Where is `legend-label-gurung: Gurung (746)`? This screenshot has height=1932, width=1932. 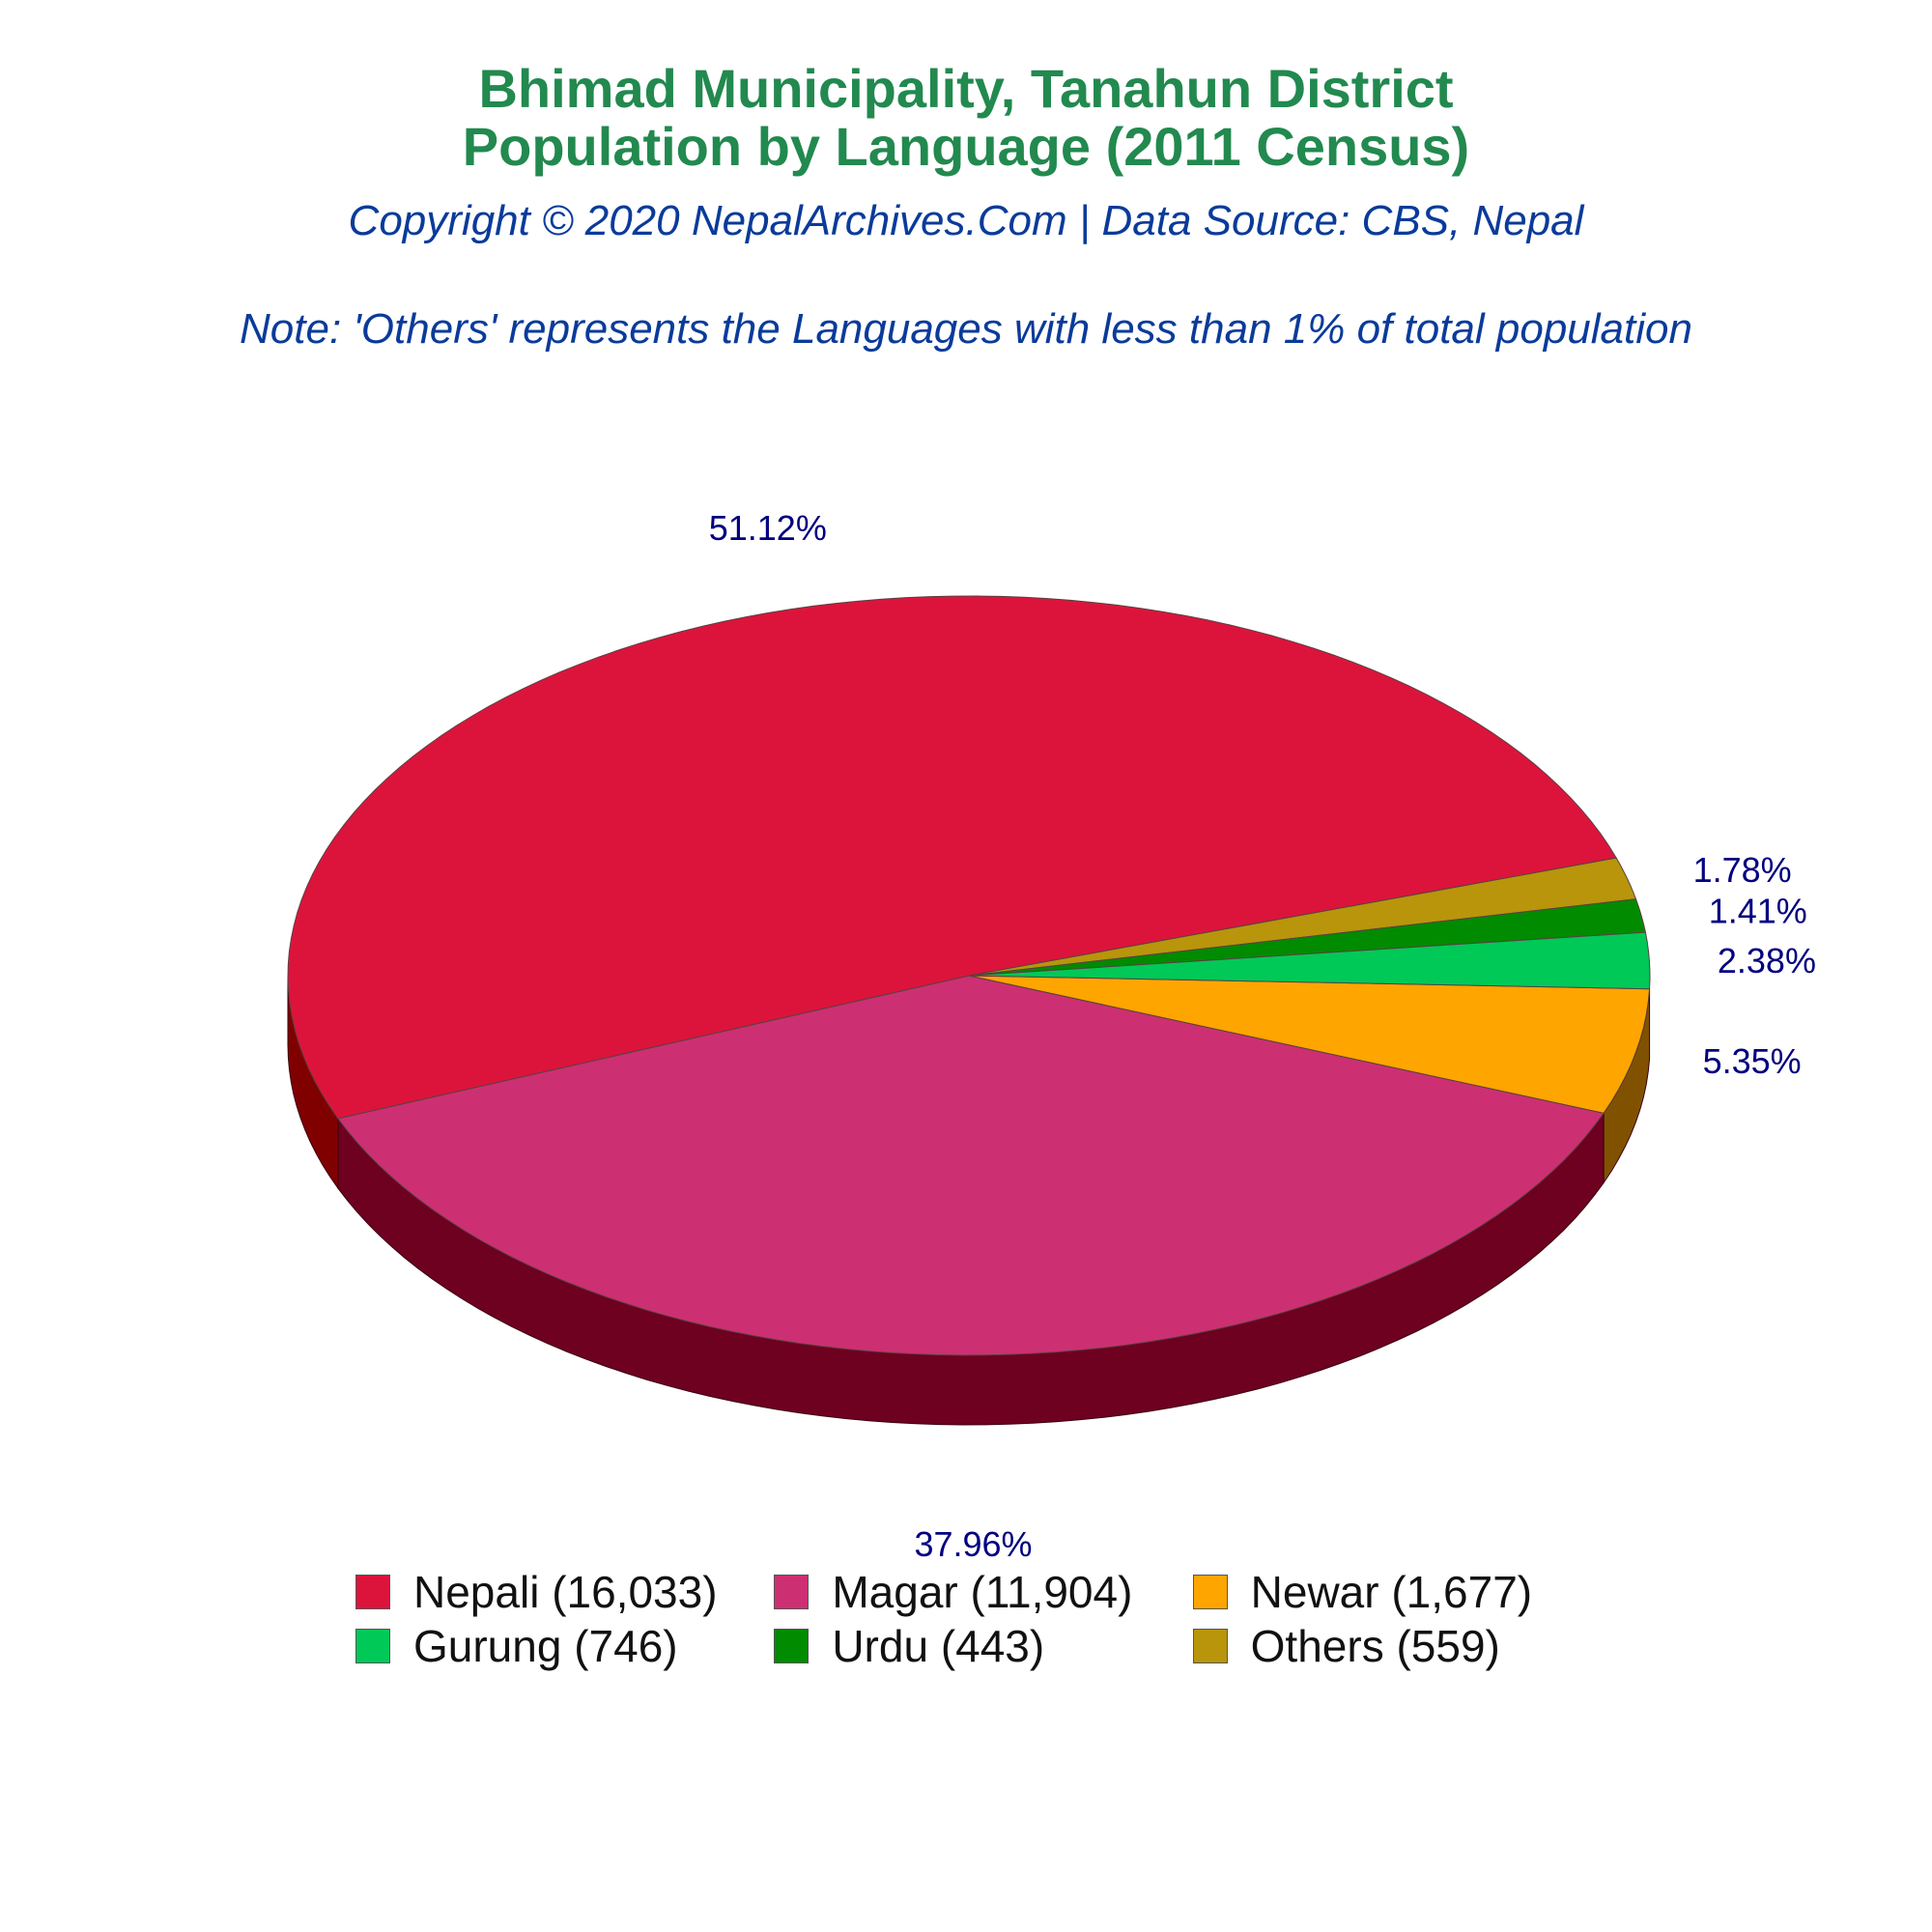
legend-label-gurung: Gurung (746) is located at coordinates (545, 1646).